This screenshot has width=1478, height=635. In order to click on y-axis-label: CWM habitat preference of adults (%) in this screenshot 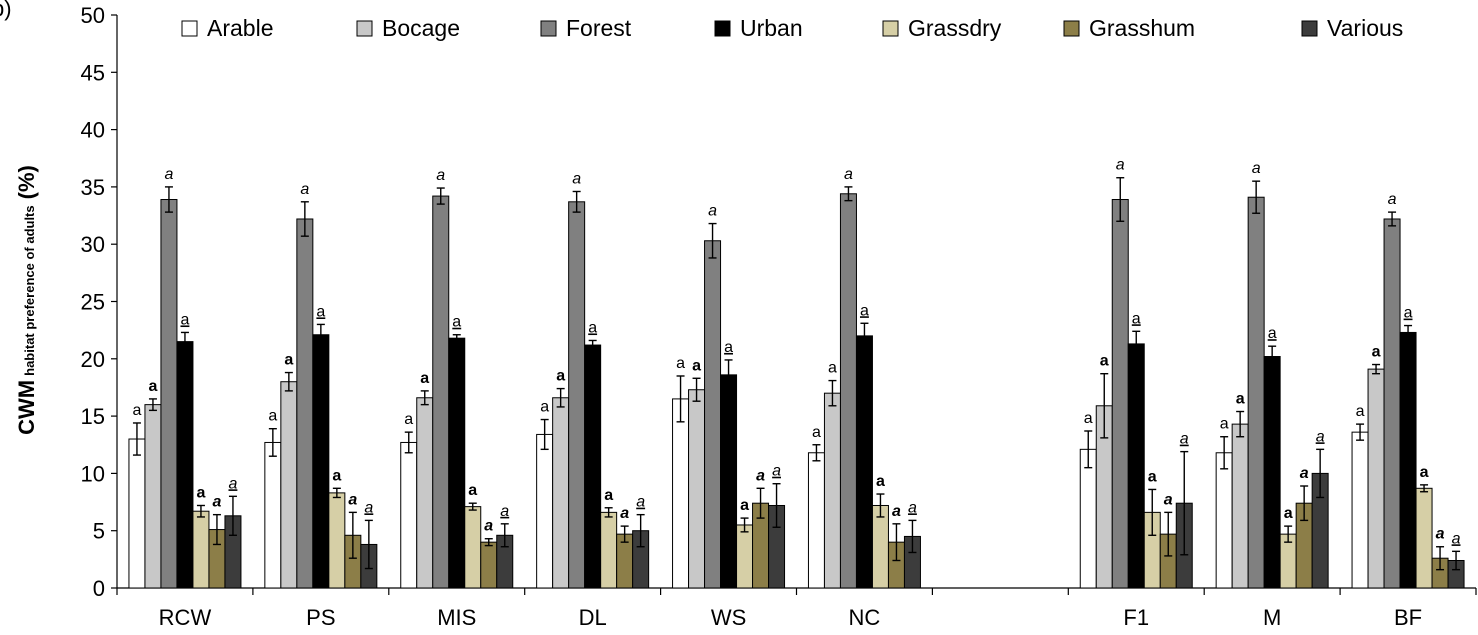, I will do `click(26, 300)`.